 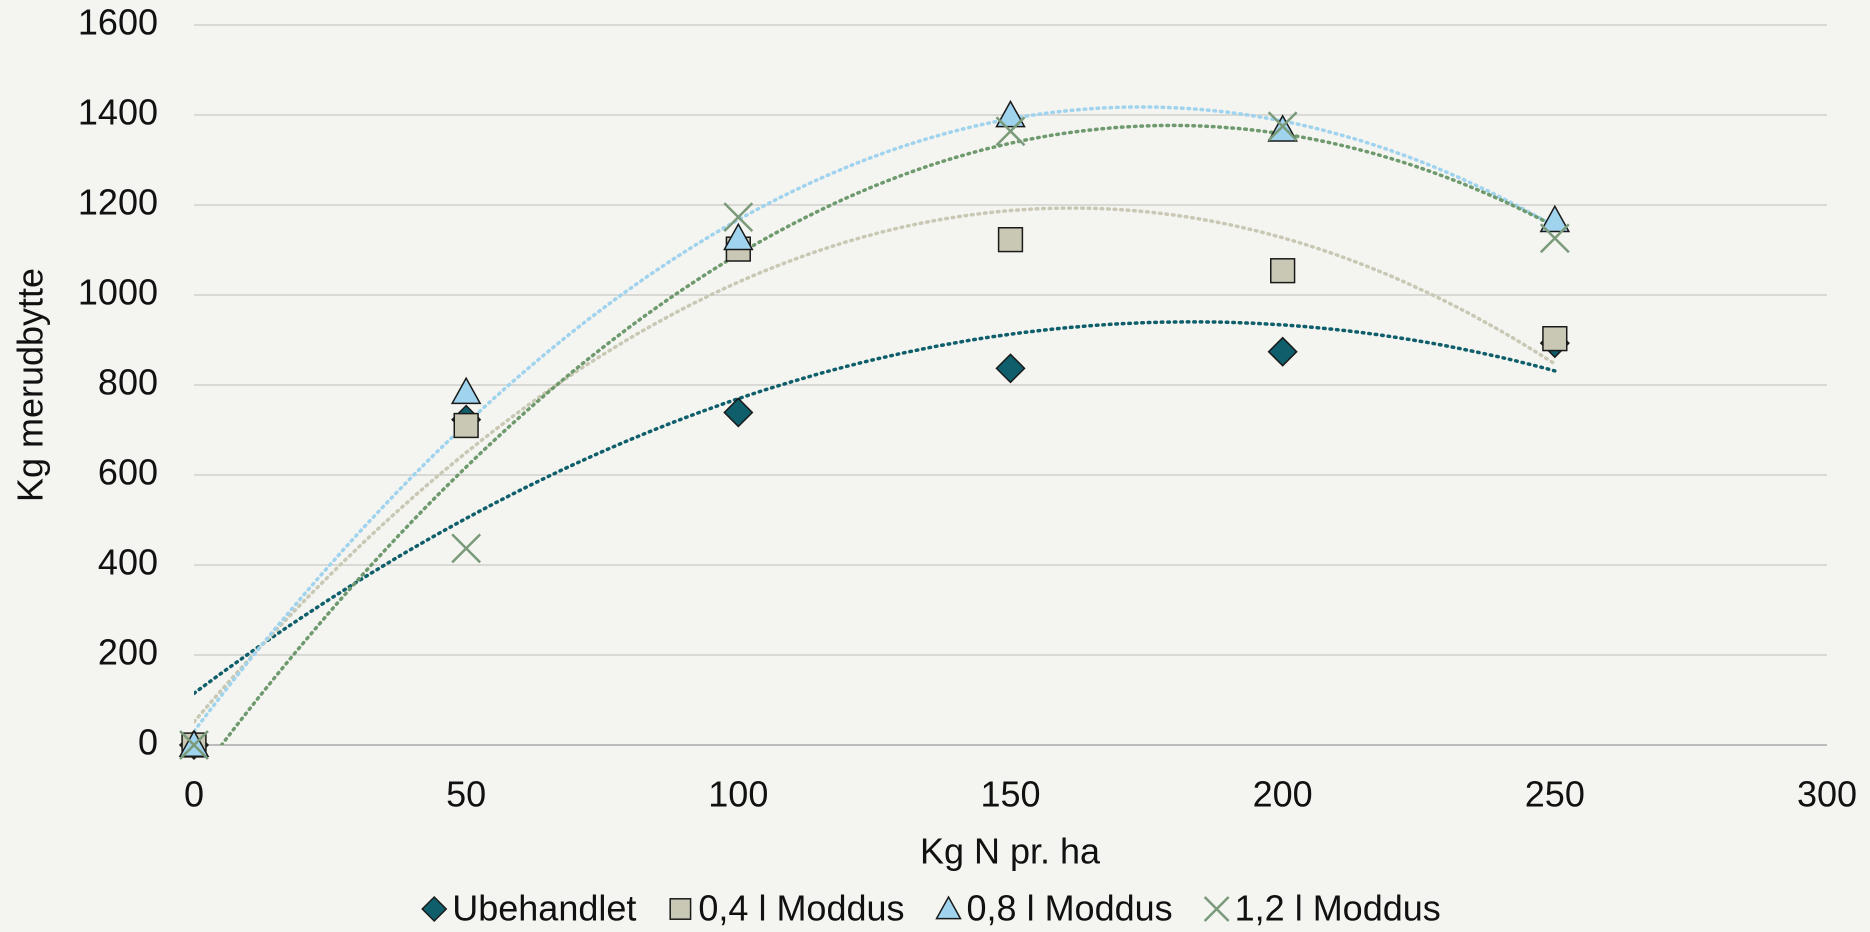 I want to click on y-tick-label: 1000, so click(x=118, y=292).